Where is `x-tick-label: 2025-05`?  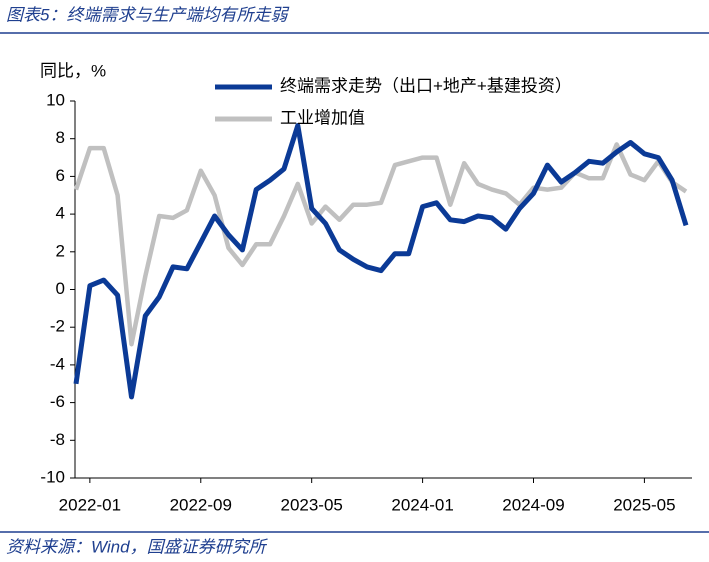
x-tick-label: 2025-05 is located at coordinates (644, 504).